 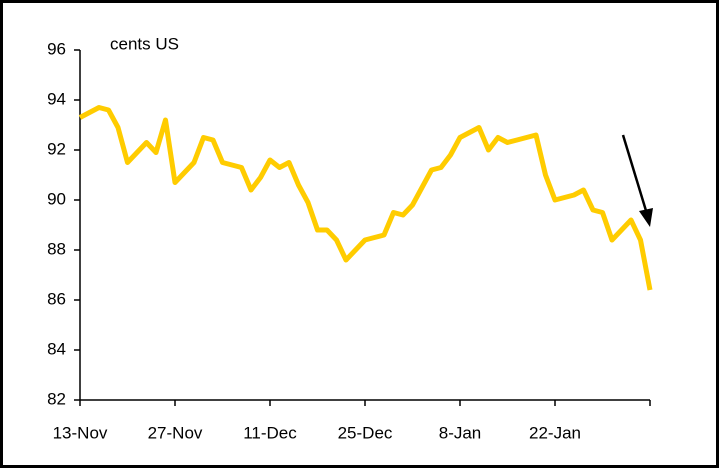 I want to click on y-tick-label: 90, so click(x=56, y=198).